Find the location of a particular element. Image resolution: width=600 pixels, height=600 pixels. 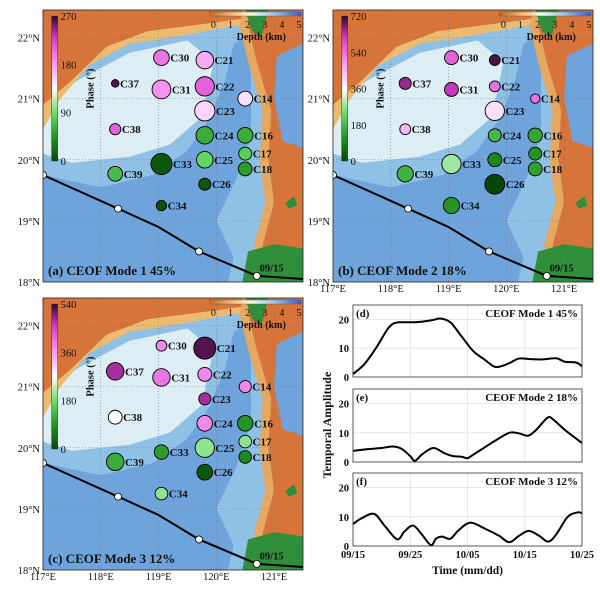

station-c22: C22 is located at coordinates (214, 86).